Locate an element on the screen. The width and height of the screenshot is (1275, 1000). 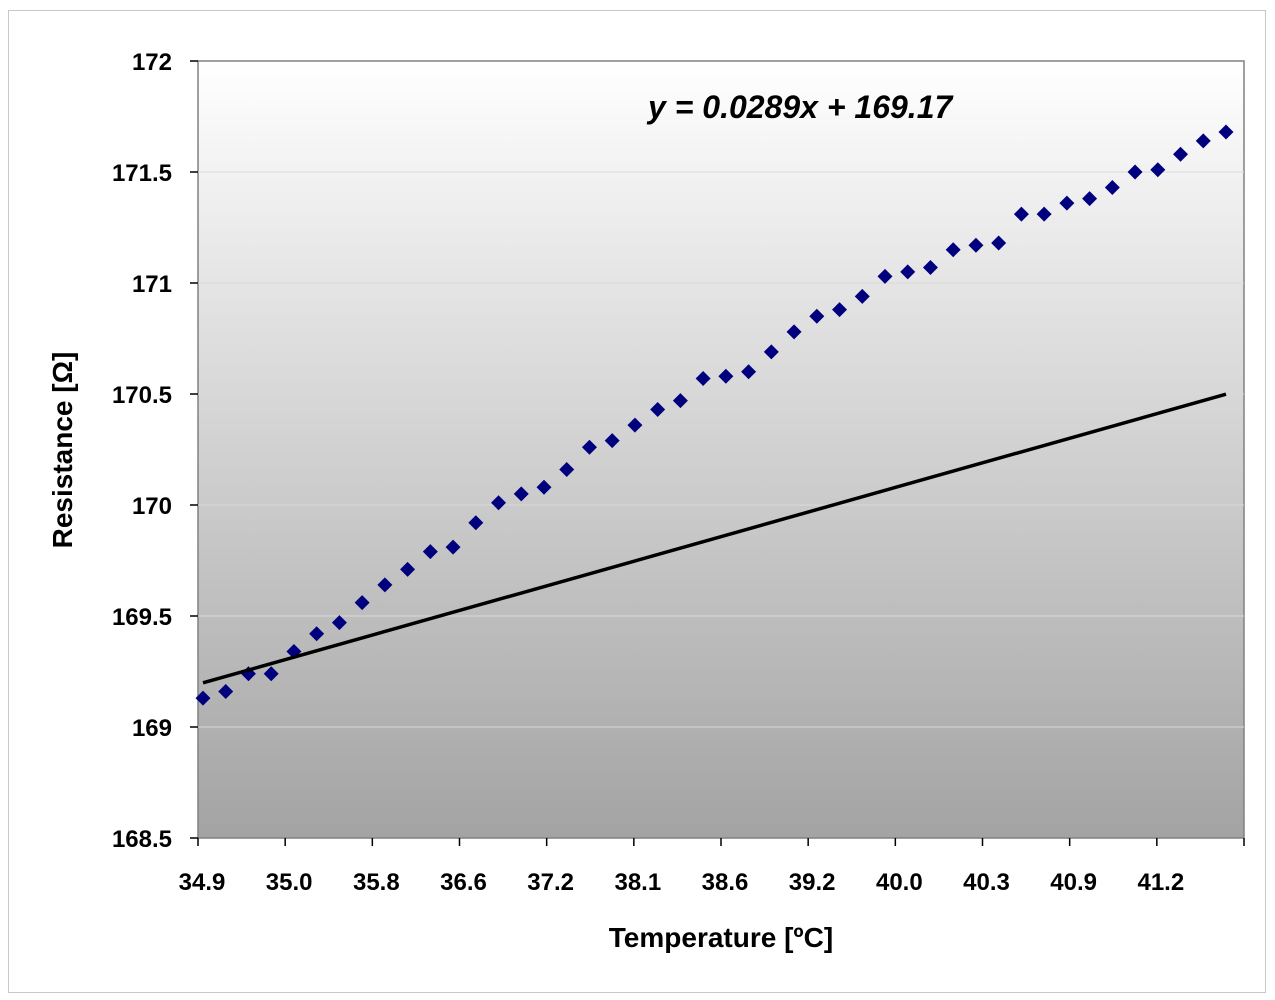
x-tick-label: 40.9 is located at coordinates (1073, 882).